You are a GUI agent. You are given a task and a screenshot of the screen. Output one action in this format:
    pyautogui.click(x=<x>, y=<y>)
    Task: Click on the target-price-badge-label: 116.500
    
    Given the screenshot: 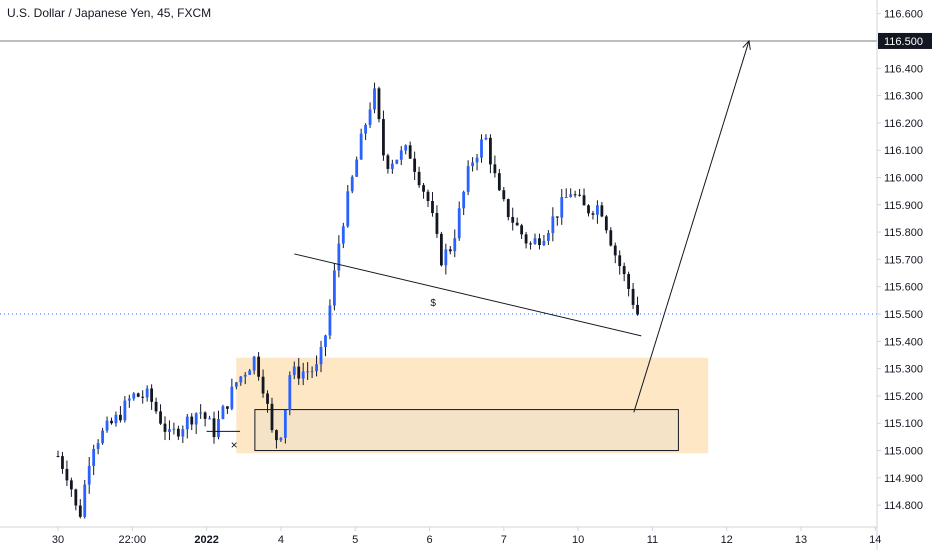 What is the action you would take?
    pyautogui.click(x=903, y=42)
    